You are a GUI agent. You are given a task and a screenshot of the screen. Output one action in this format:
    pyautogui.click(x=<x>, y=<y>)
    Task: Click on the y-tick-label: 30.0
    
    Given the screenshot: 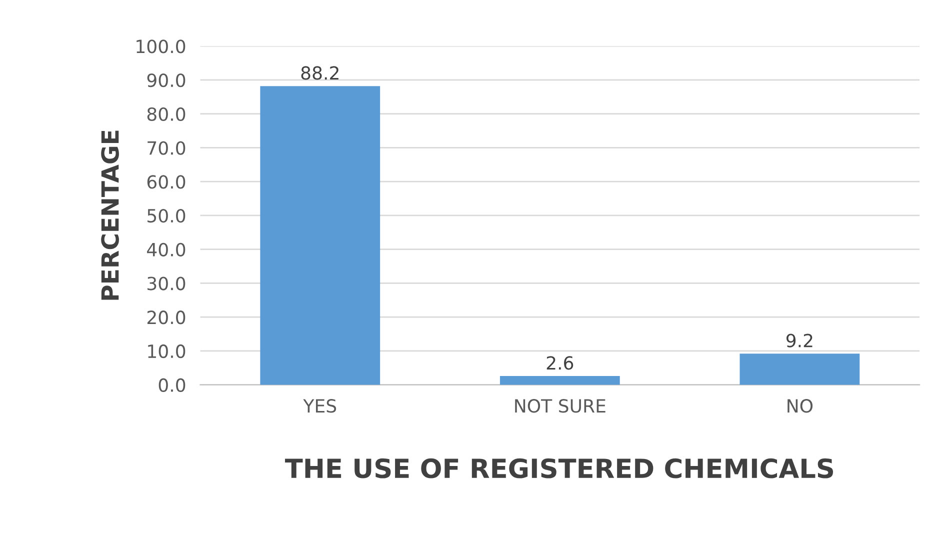 What is the action you would take?
    pyautogui.click(x=167, y=283)
    